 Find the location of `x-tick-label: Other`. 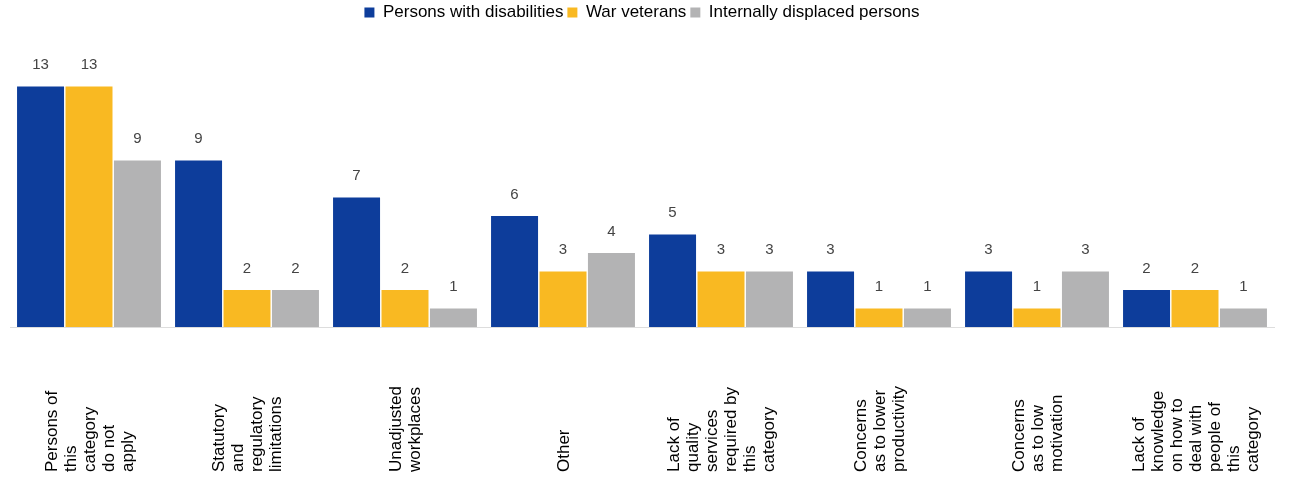

x-tick-label: Other is located at coordinates (563, 450).